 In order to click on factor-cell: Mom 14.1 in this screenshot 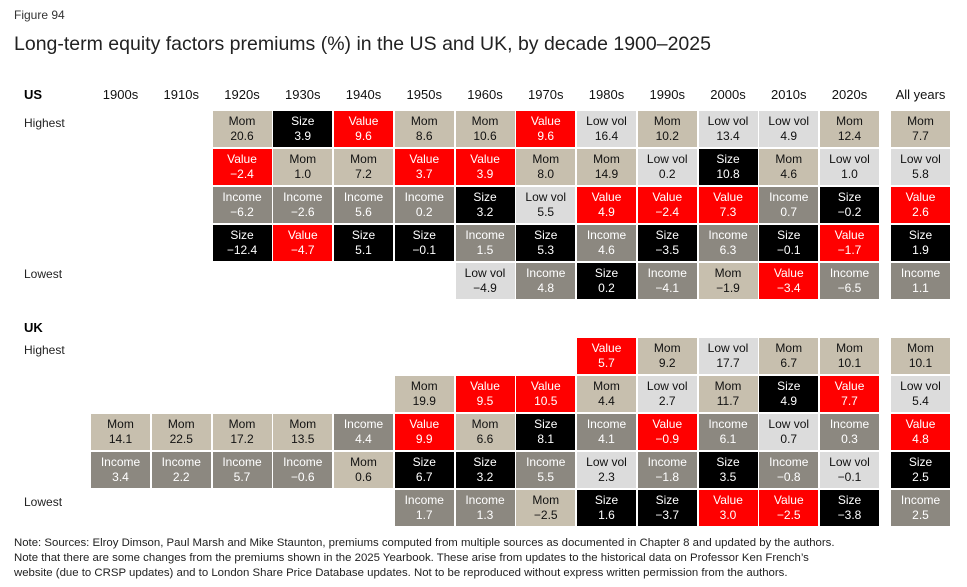, I will do `click(120, 431)`.